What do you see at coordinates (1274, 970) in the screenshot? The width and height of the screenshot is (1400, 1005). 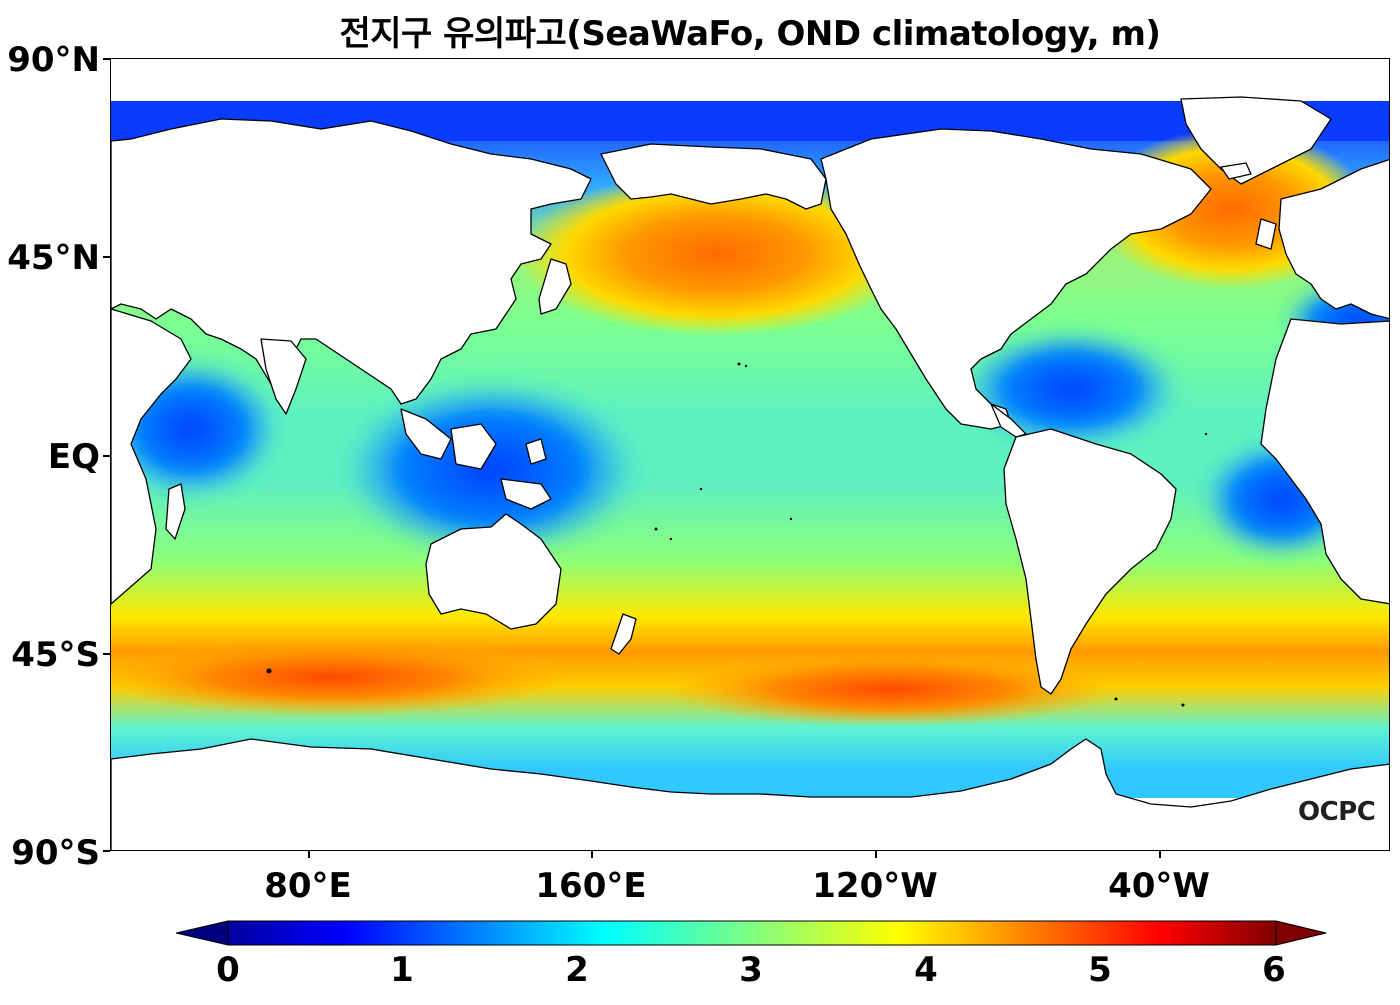 I see `colorbar-label-6: 6` at bounding box center [1274, 970].